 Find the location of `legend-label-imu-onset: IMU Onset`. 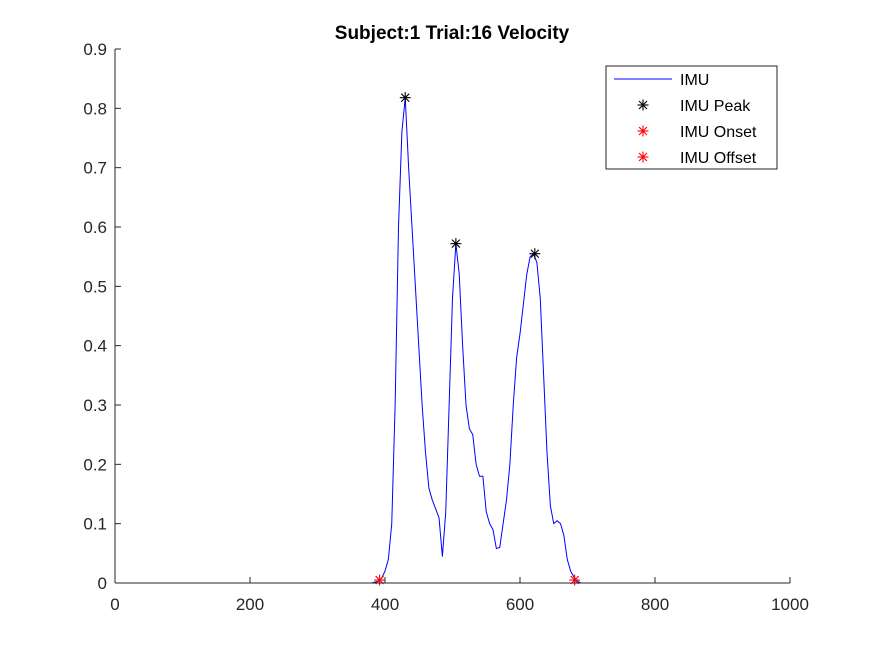

legend-label-imu-onset: IMU Onset is located at coordinates (718, 132).